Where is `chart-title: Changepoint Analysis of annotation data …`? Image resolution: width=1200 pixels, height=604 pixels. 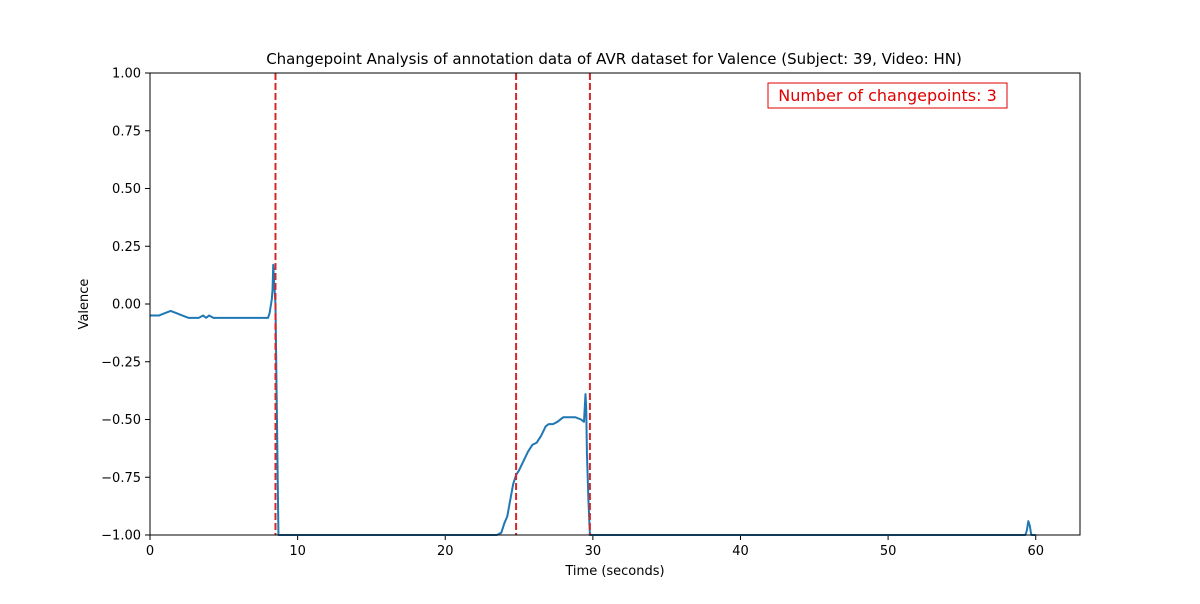
chart-title: Changepoint Analysis of annotation data … is located at coordinates (614, 59).